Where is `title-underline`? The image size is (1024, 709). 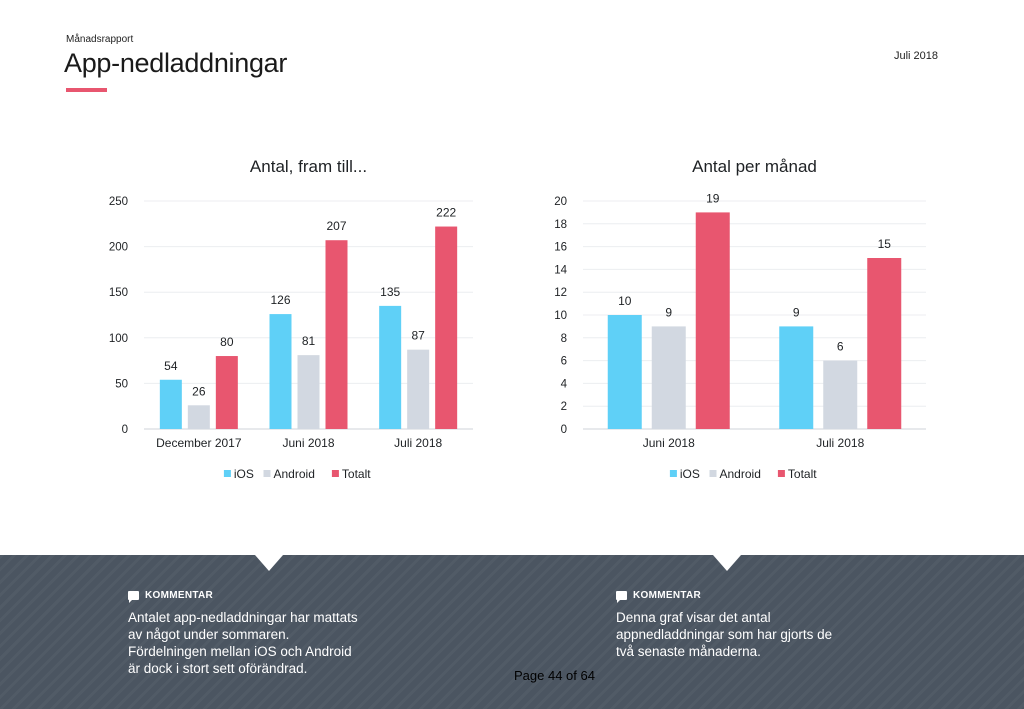
title-underline is located at coordinates (86, 90).